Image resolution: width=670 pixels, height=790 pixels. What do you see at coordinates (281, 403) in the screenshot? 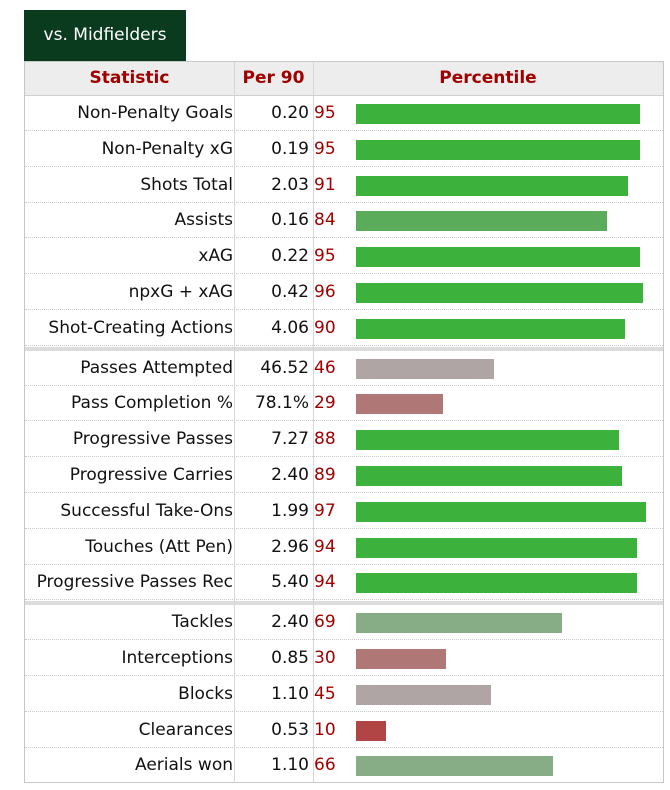
I see `per90-value: 78.1%` at bounding box center [281, 403].